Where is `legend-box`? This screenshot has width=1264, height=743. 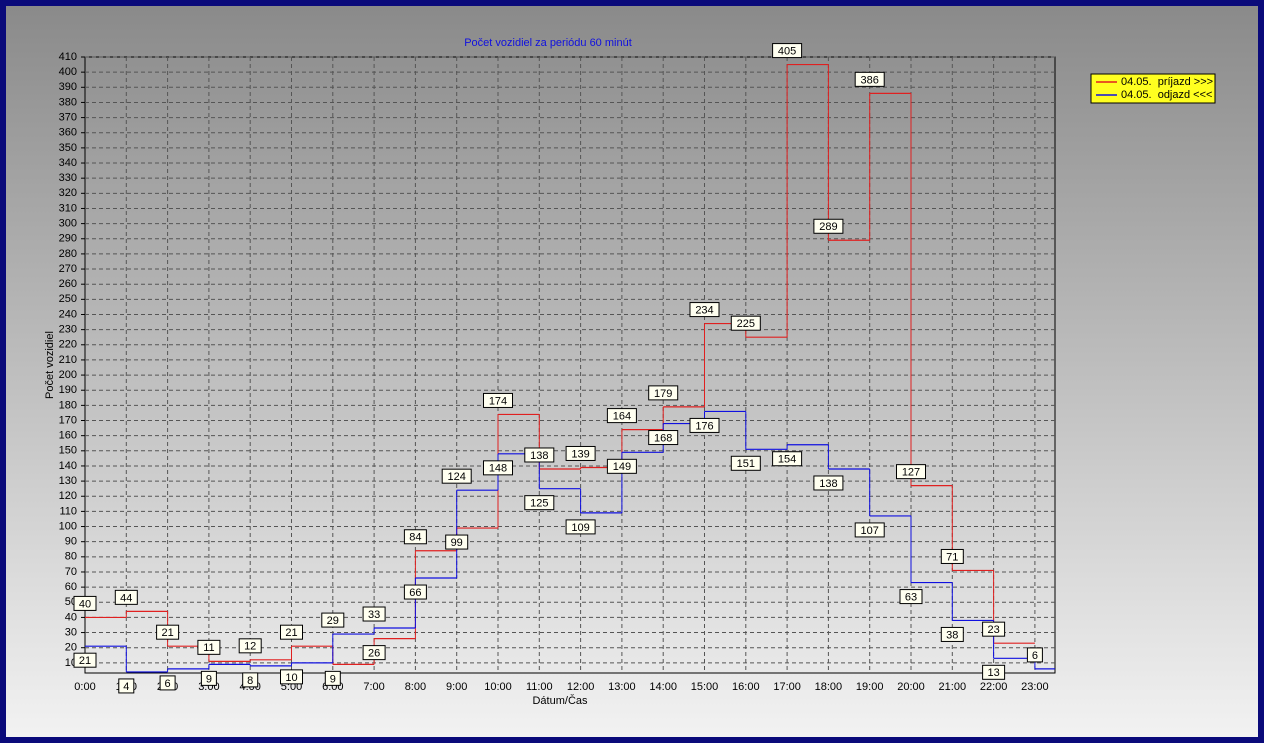
legend-box is located at coordinates (1153, 88).